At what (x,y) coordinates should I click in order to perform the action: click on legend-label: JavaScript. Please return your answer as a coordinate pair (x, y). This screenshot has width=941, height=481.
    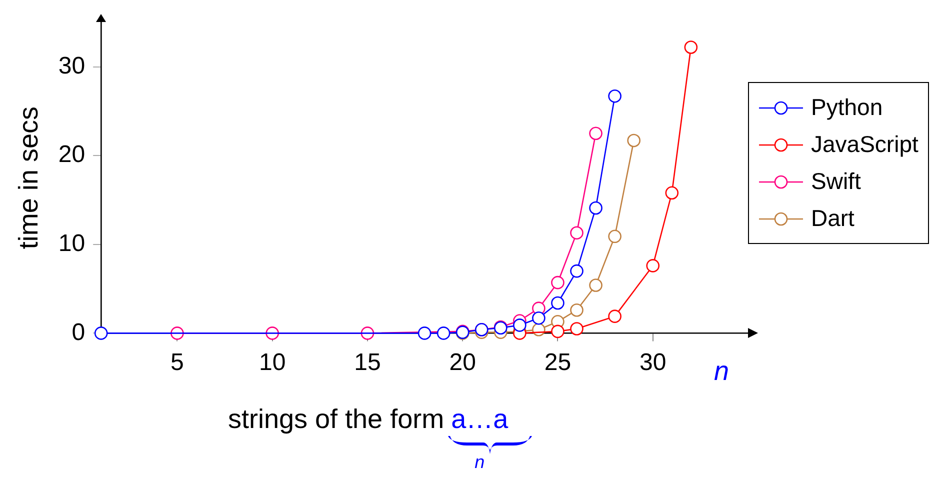
    Looking at the image, I should click on (864, 144).